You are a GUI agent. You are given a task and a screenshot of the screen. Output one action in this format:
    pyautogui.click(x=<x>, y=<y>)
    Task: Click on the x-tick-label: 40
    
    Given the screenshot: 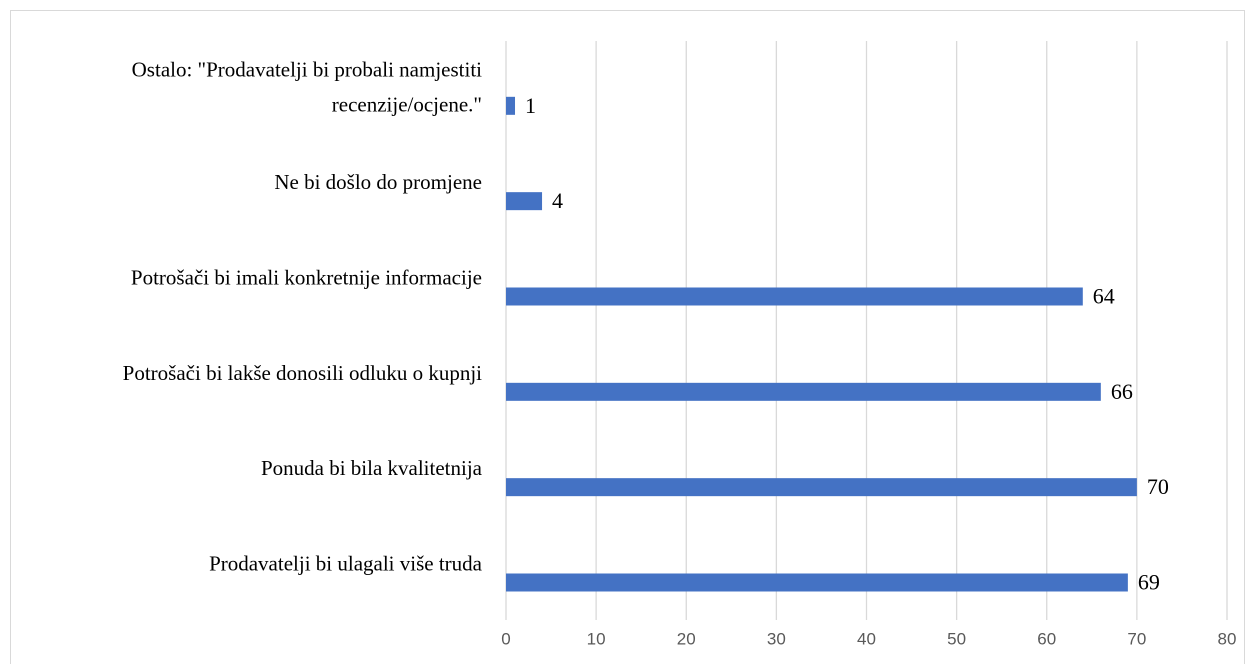 What is the action you would take?
    pyautogui.click(x=866, y=638)
    